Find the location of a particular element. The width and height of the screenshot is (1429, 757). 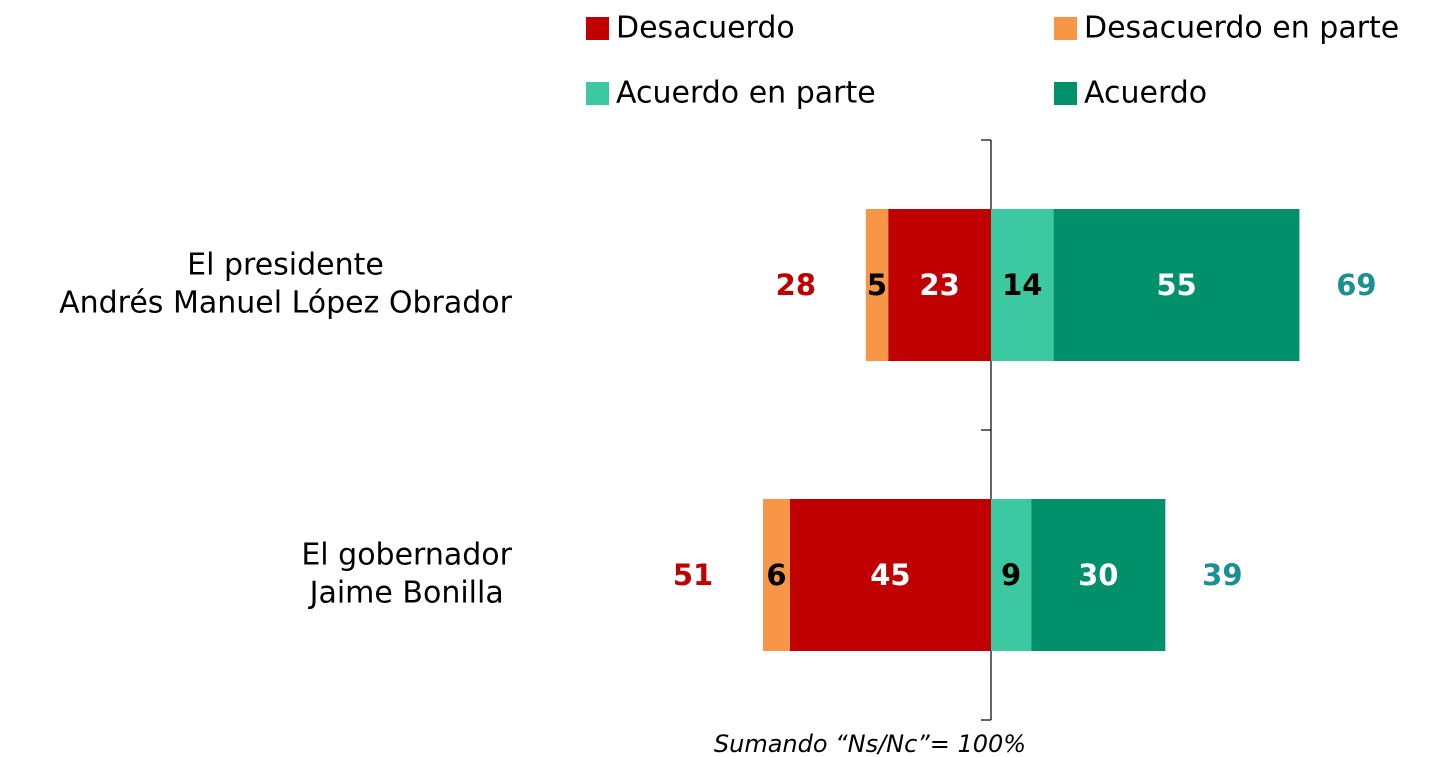

data-label: 23 is located at coordinates (939, 285).